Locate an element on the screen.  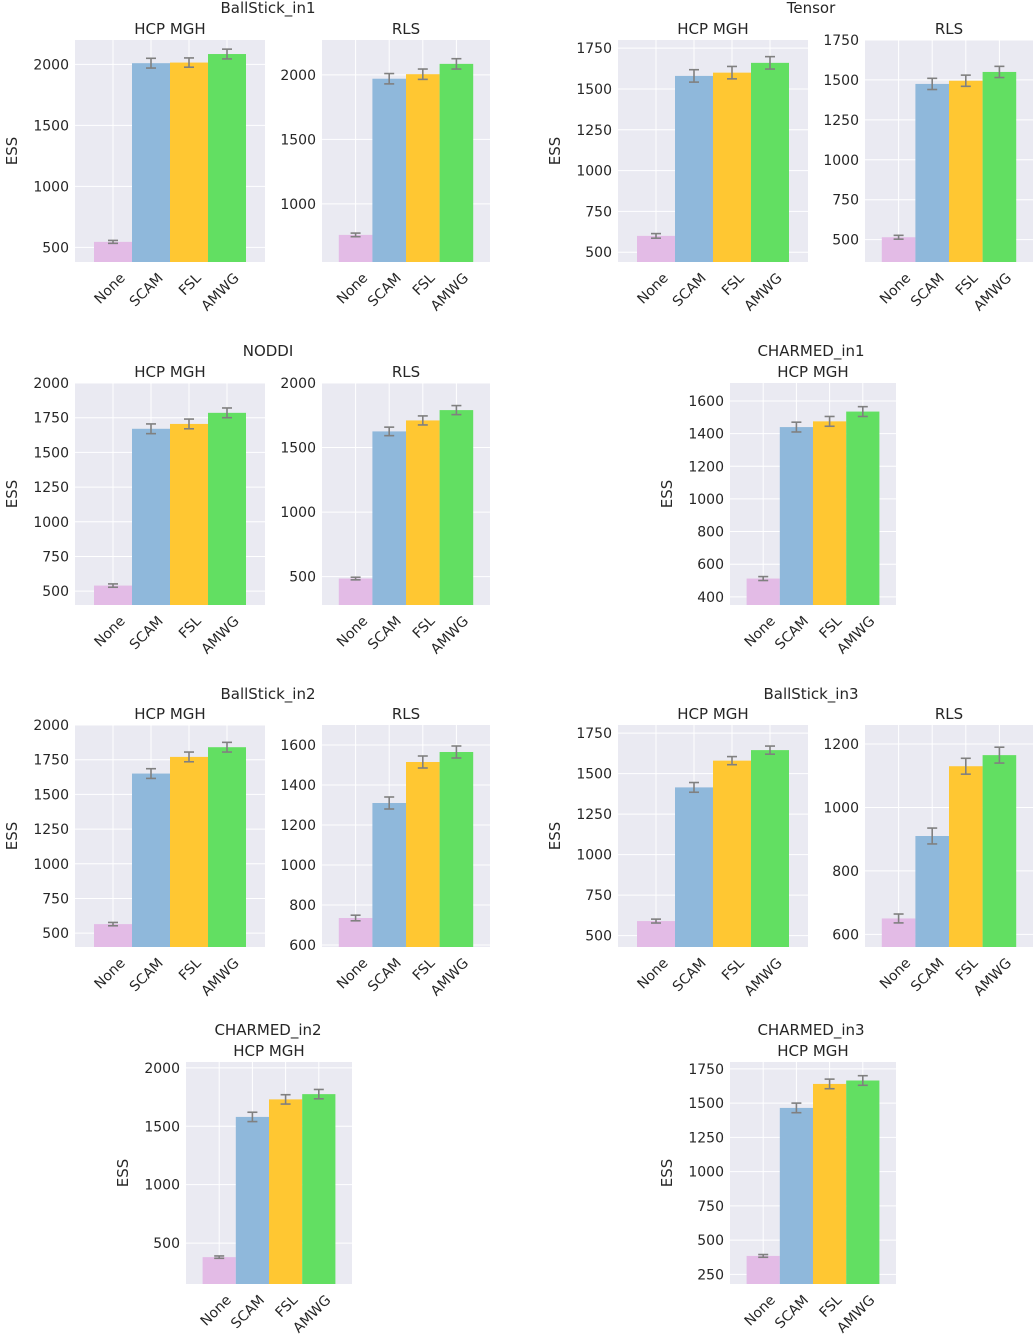
group-title-charmed-in1: CHARMED_in1 is located at coordinates (810, 351).